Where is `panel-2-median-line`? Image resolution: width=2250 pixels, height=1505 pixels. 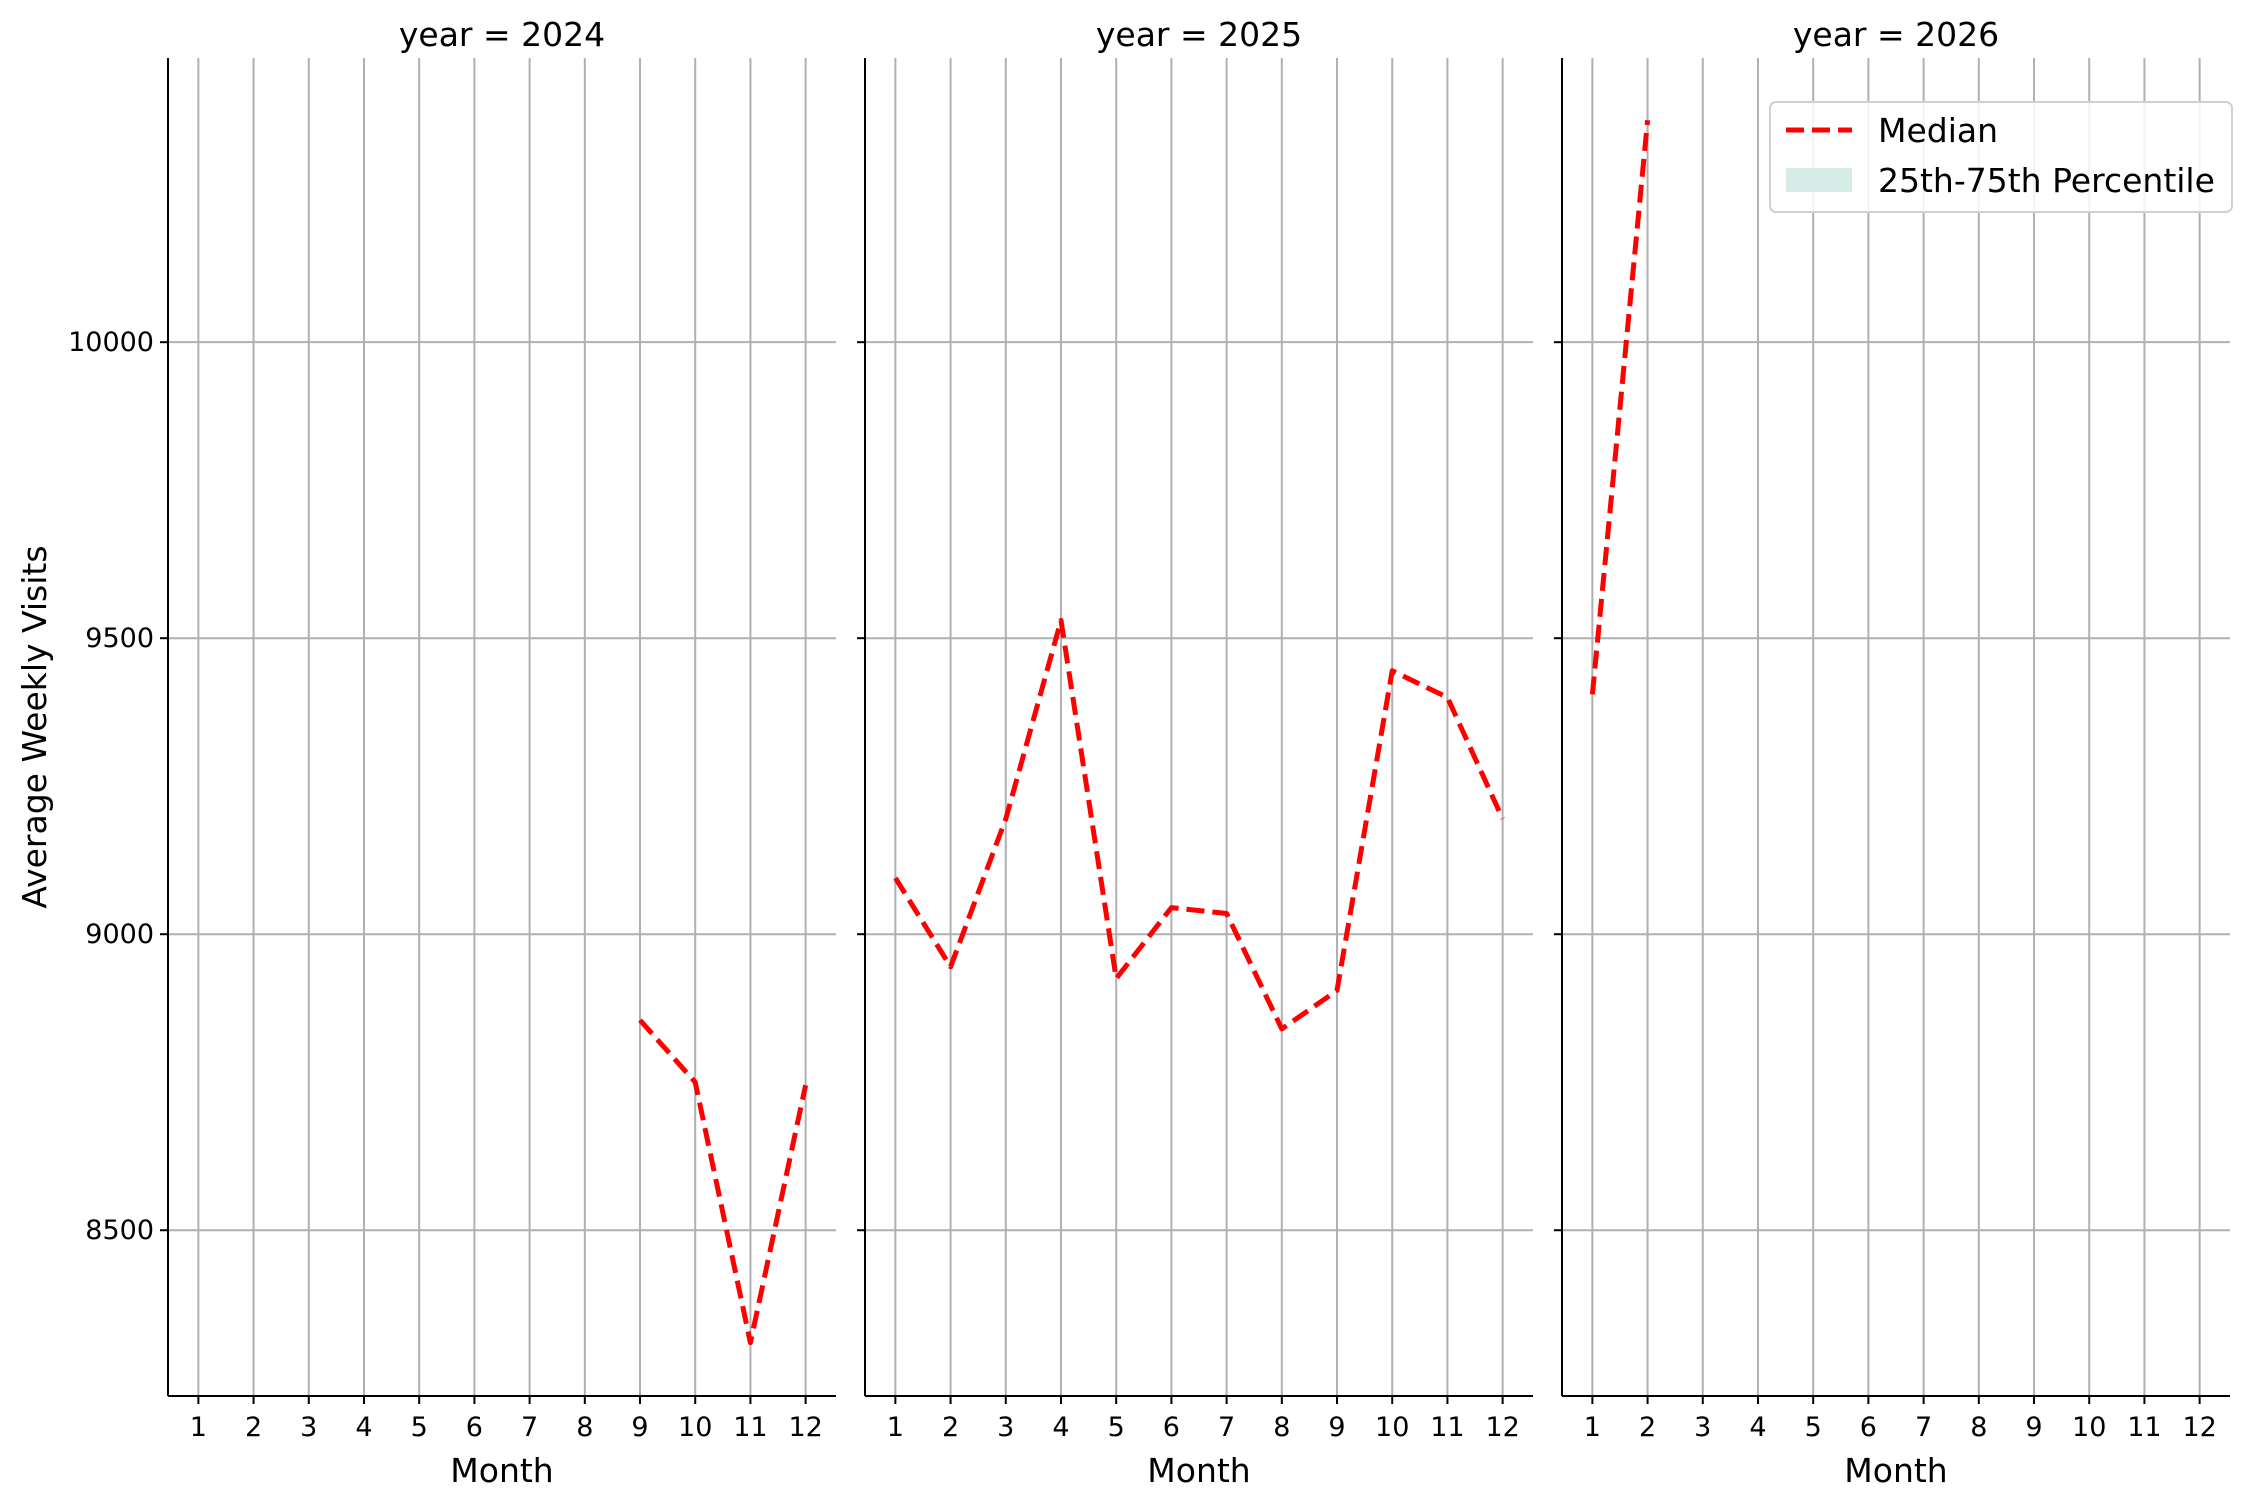 panel-2-median-line is located at coordinates (1199, 824).